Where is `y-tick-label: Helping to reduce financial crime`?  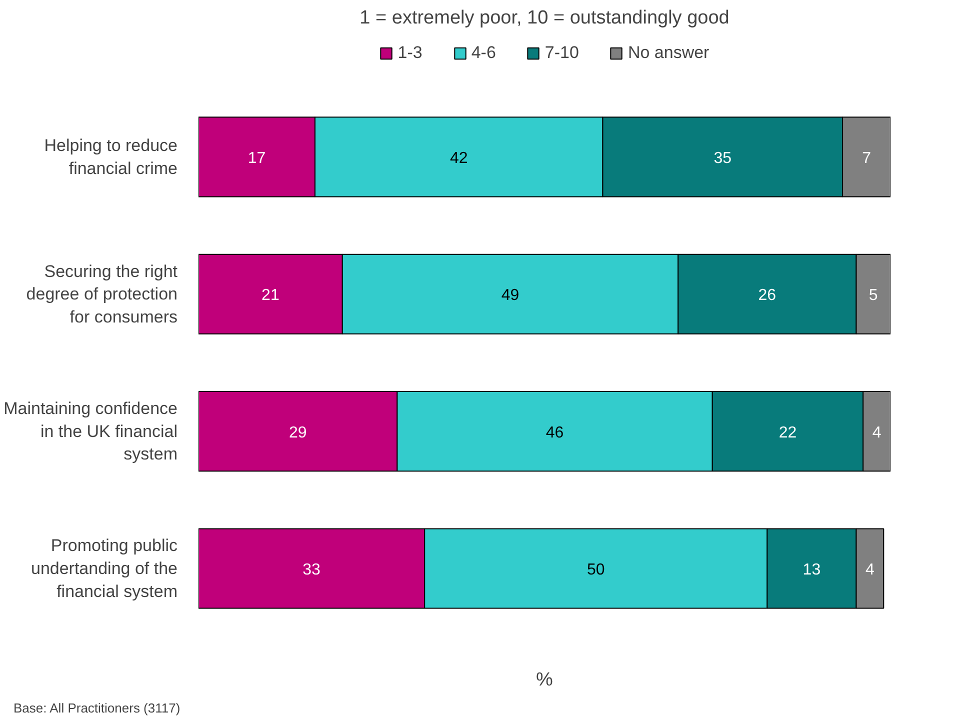 y-tick-label: Helping to reduce financial crime is located at coordinates (111, 157).